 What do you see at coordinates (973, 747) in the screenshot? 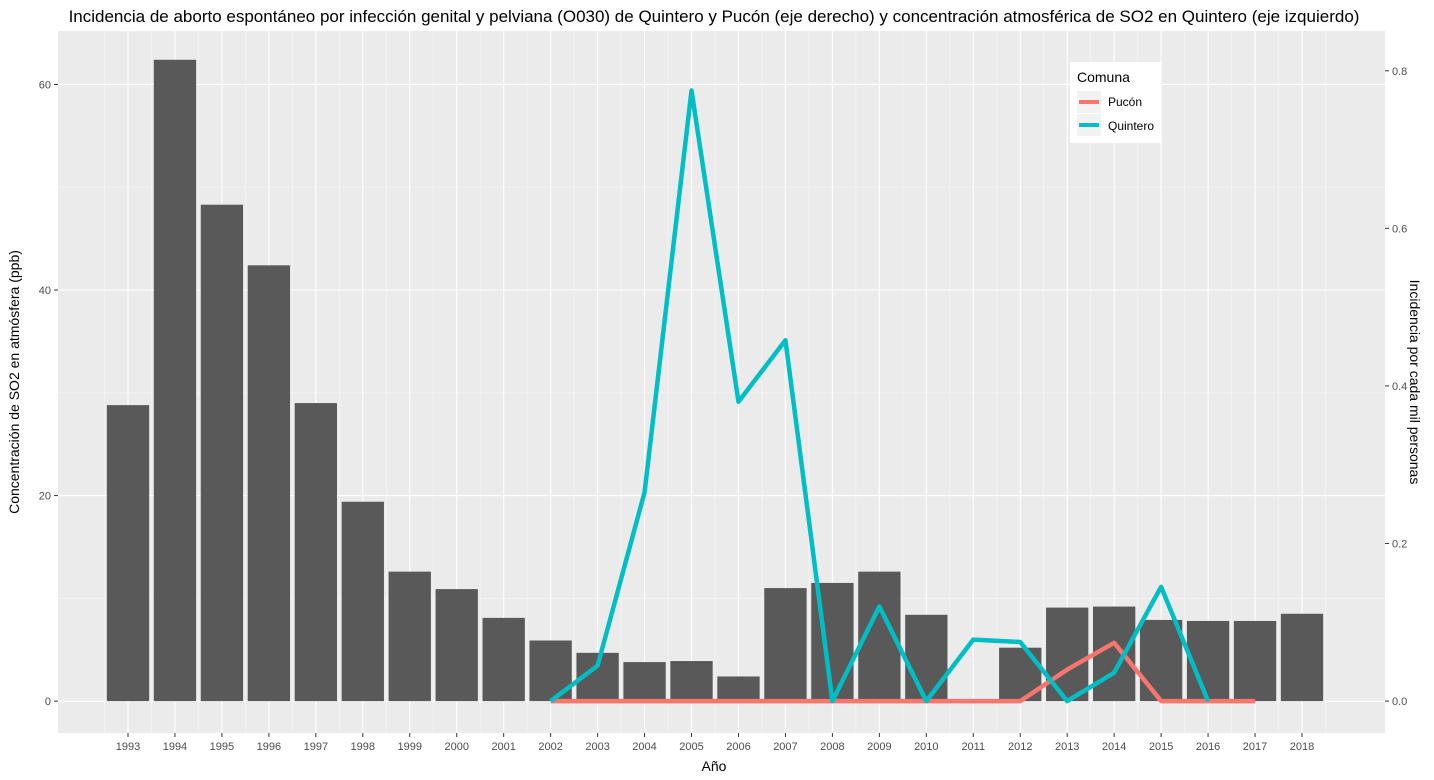
I see `x-tick-label: 2011` at bounding box center [973, 747].